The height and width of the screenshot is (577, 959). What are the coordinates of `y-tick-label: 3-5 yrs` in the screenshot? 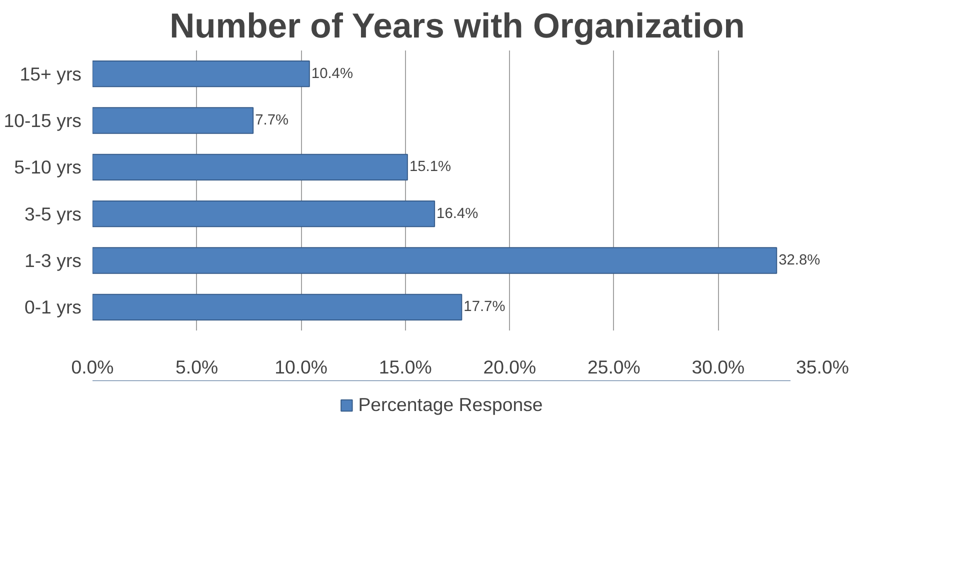 It's located at (53, 213).